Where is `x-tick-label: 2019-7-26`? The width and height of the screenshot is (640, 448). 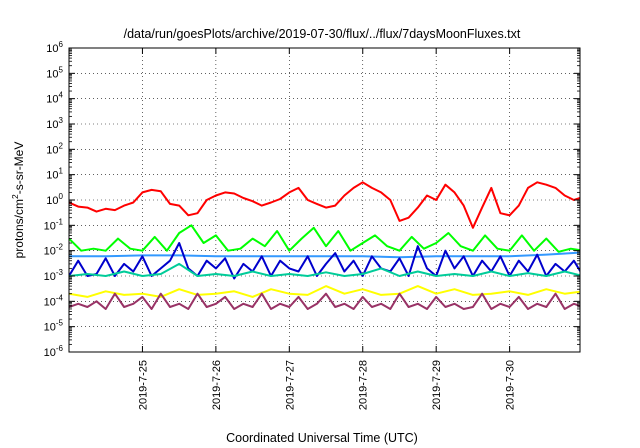 x-tick-label: 2019-7-26 is located at coordinates (217, 385).